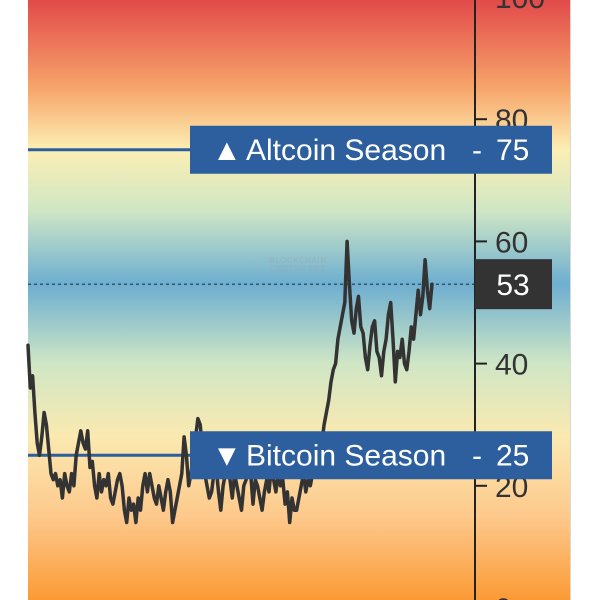  Describe the element at coordinates (346, 150) in the screenshot. I see `banner-label: Altcoin Season` at that location.